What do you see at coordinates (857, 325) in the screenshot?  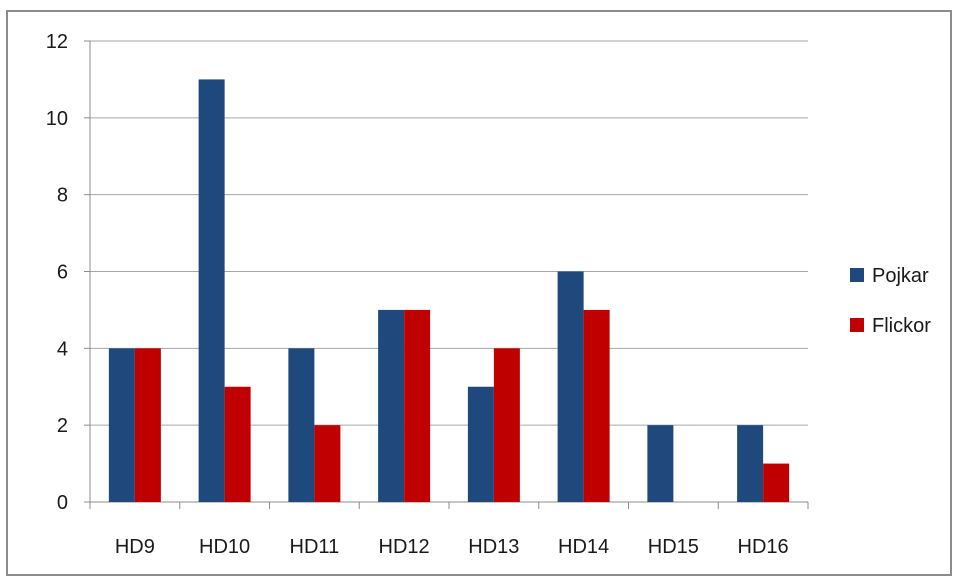 I see `legend-swatch-flickor` at bounding box center [857, 325].